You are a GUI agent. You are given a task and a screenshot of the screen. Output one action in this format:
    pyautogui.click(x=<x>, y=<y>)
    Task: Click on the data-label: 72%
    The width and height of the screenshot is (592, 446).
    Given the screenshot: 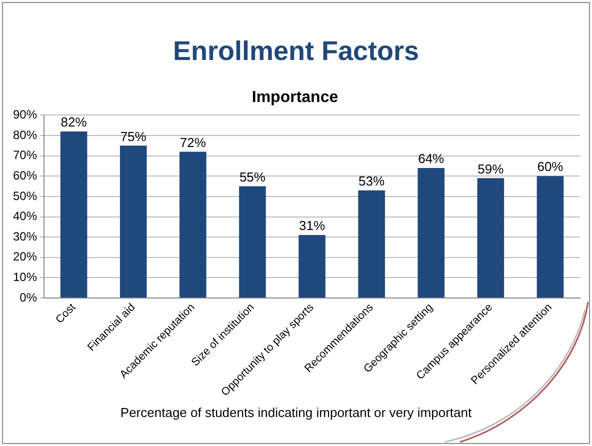 What is the action you would take?
    pyautogui.click(x=193, y=142)
    